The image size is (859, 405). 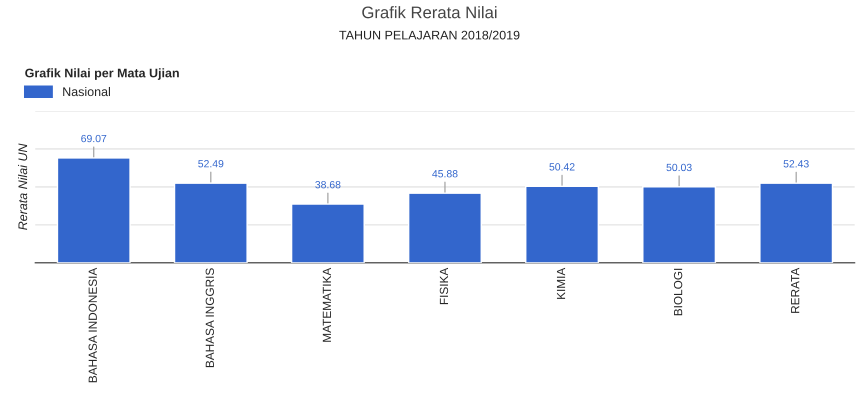 I want to click on data-label: 52.43, so click(x=796, y=164).